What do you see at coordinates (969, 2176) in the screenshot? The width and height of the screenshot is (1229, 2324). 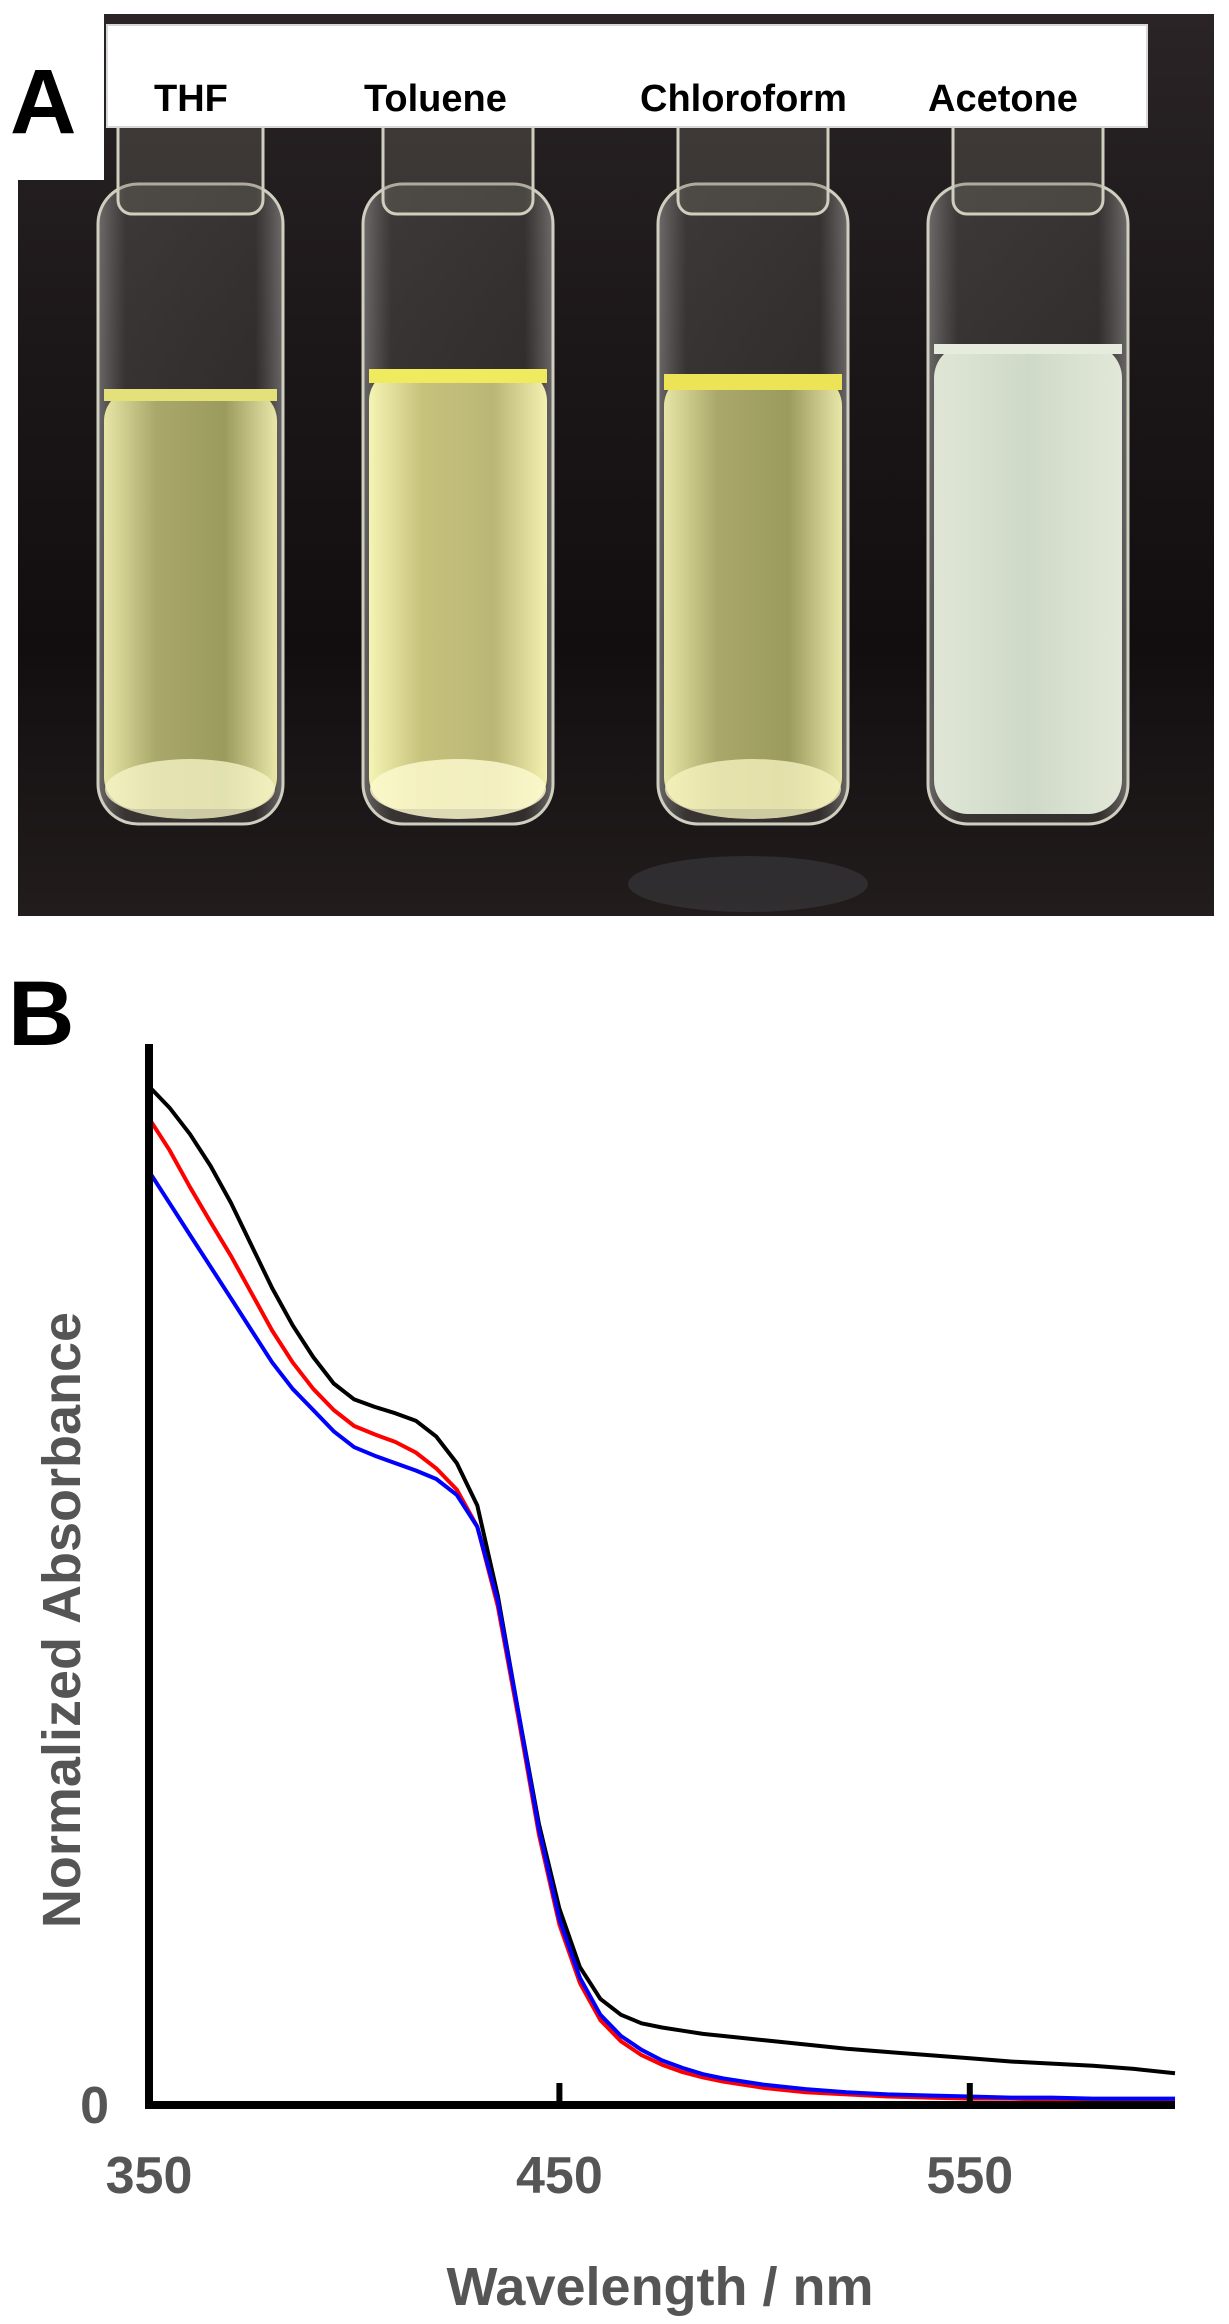 I see `x-tick-label-2: 550` at bounding box center [969, 2176].